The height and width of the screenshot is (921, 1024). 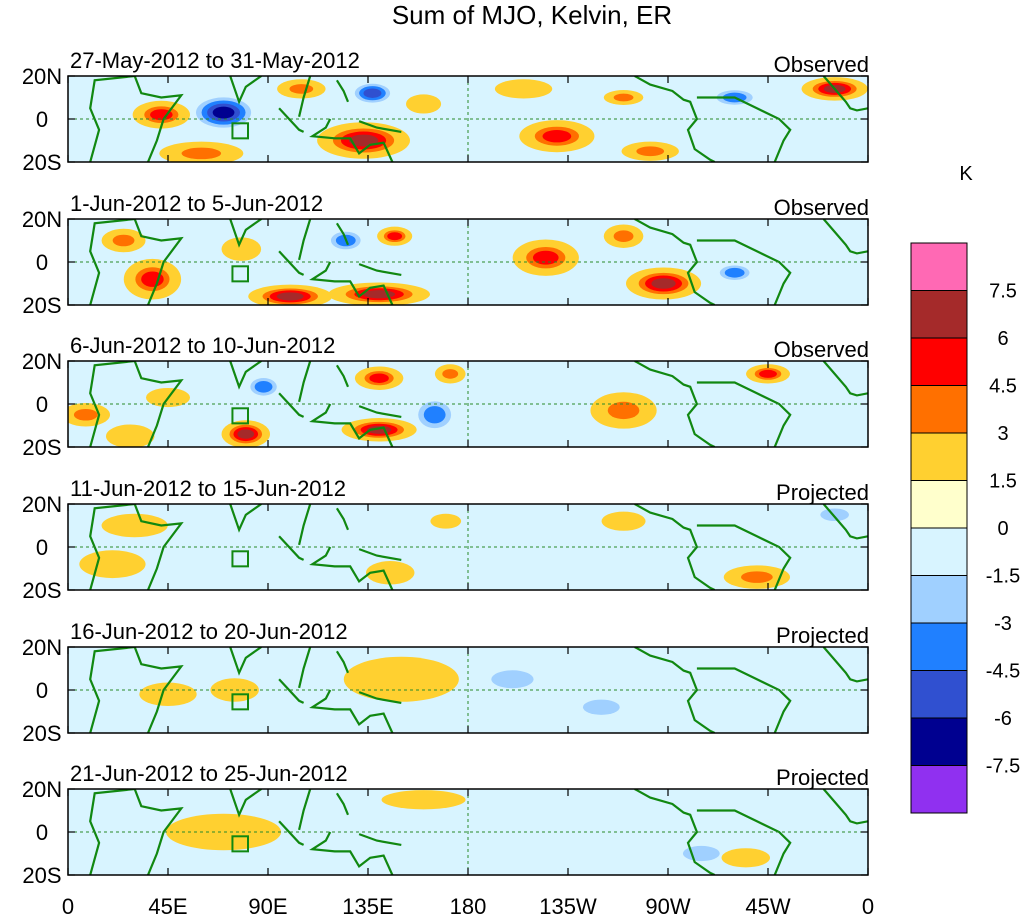 What do you see at coordinates (1002, 434) in the screenshot?
I see `colorbar-level-label: 3` at bounding box center [1002, 434].